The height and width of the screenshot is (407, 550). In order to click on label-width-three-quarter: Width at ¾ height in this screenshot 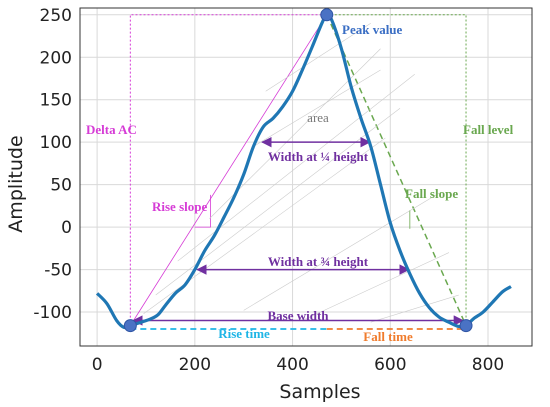, I will do `click(318, 261)`.